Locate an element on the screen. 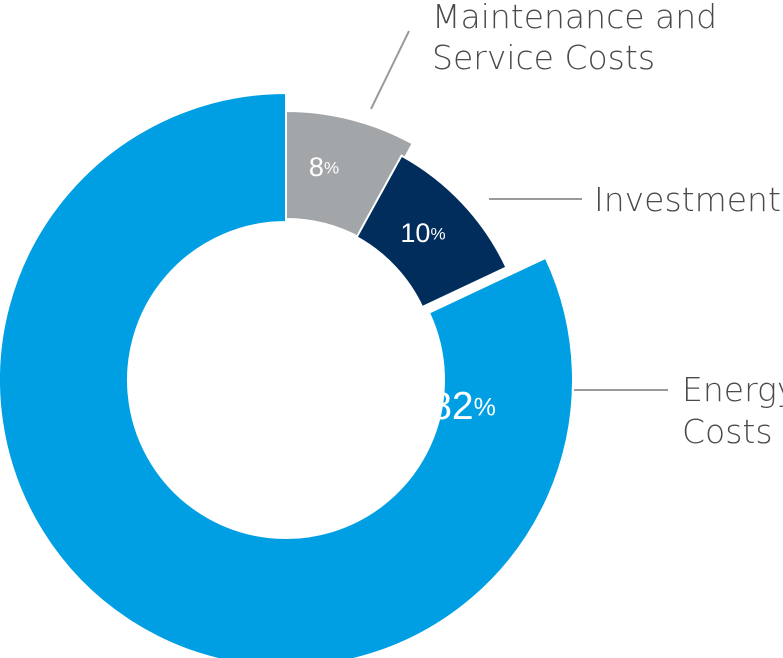 The width and height of the screenshot is (783, 658). category-label-1: Investment is located at coordinates (687, 199).